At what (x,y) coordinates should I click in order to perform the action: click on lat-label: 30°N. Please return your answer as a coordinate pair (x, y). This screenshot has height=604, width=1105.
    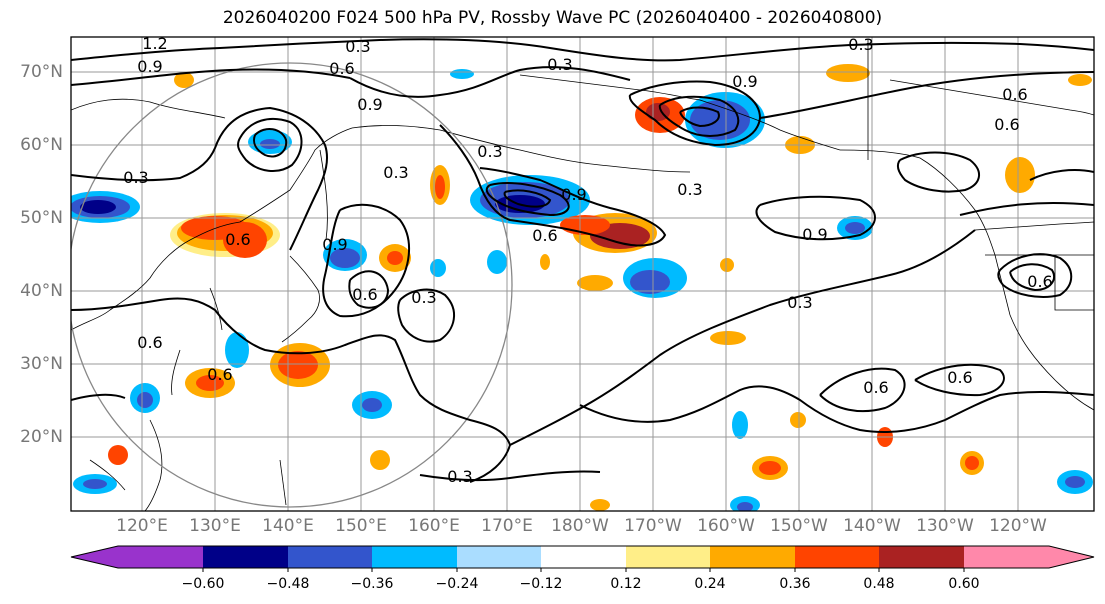
    Looking at the image, I should click on (41, 364).